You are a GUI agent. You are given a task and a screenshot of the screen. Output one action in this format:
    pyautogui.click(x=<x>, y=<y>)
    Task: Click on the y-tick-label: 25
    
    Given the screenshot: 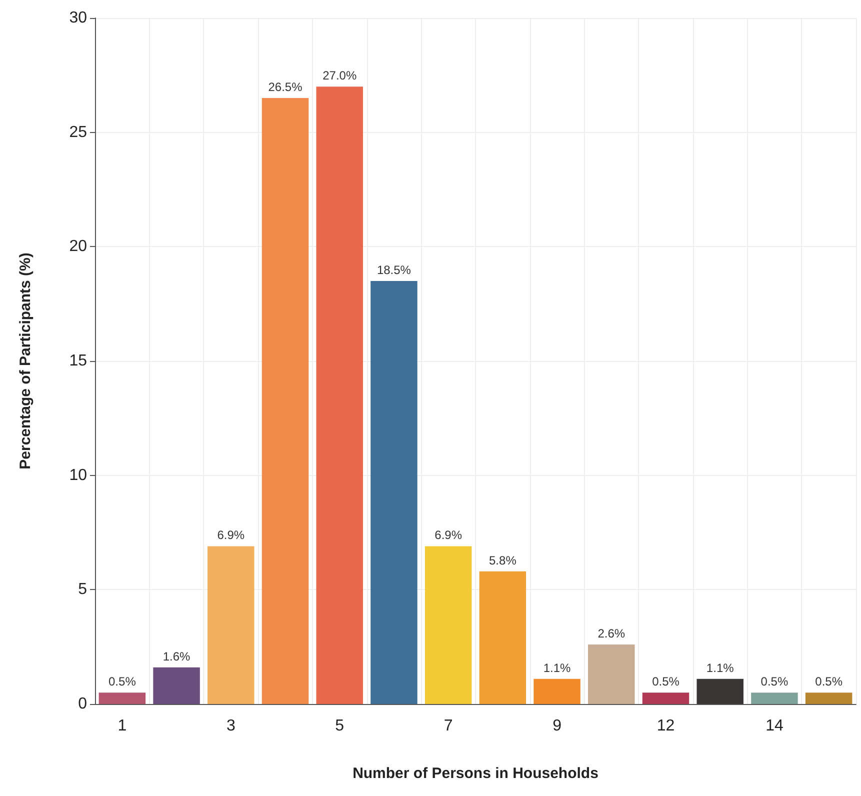 What is the action you would take?
    pyautogui.click(x=78, y=132)
    